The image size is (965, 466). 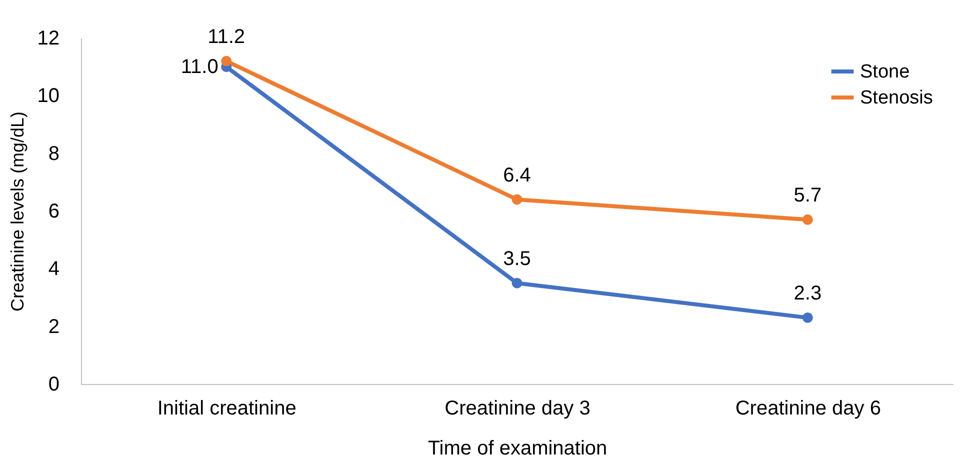 I want to click on y-tick-label: 6, so click(x=54, y=211).